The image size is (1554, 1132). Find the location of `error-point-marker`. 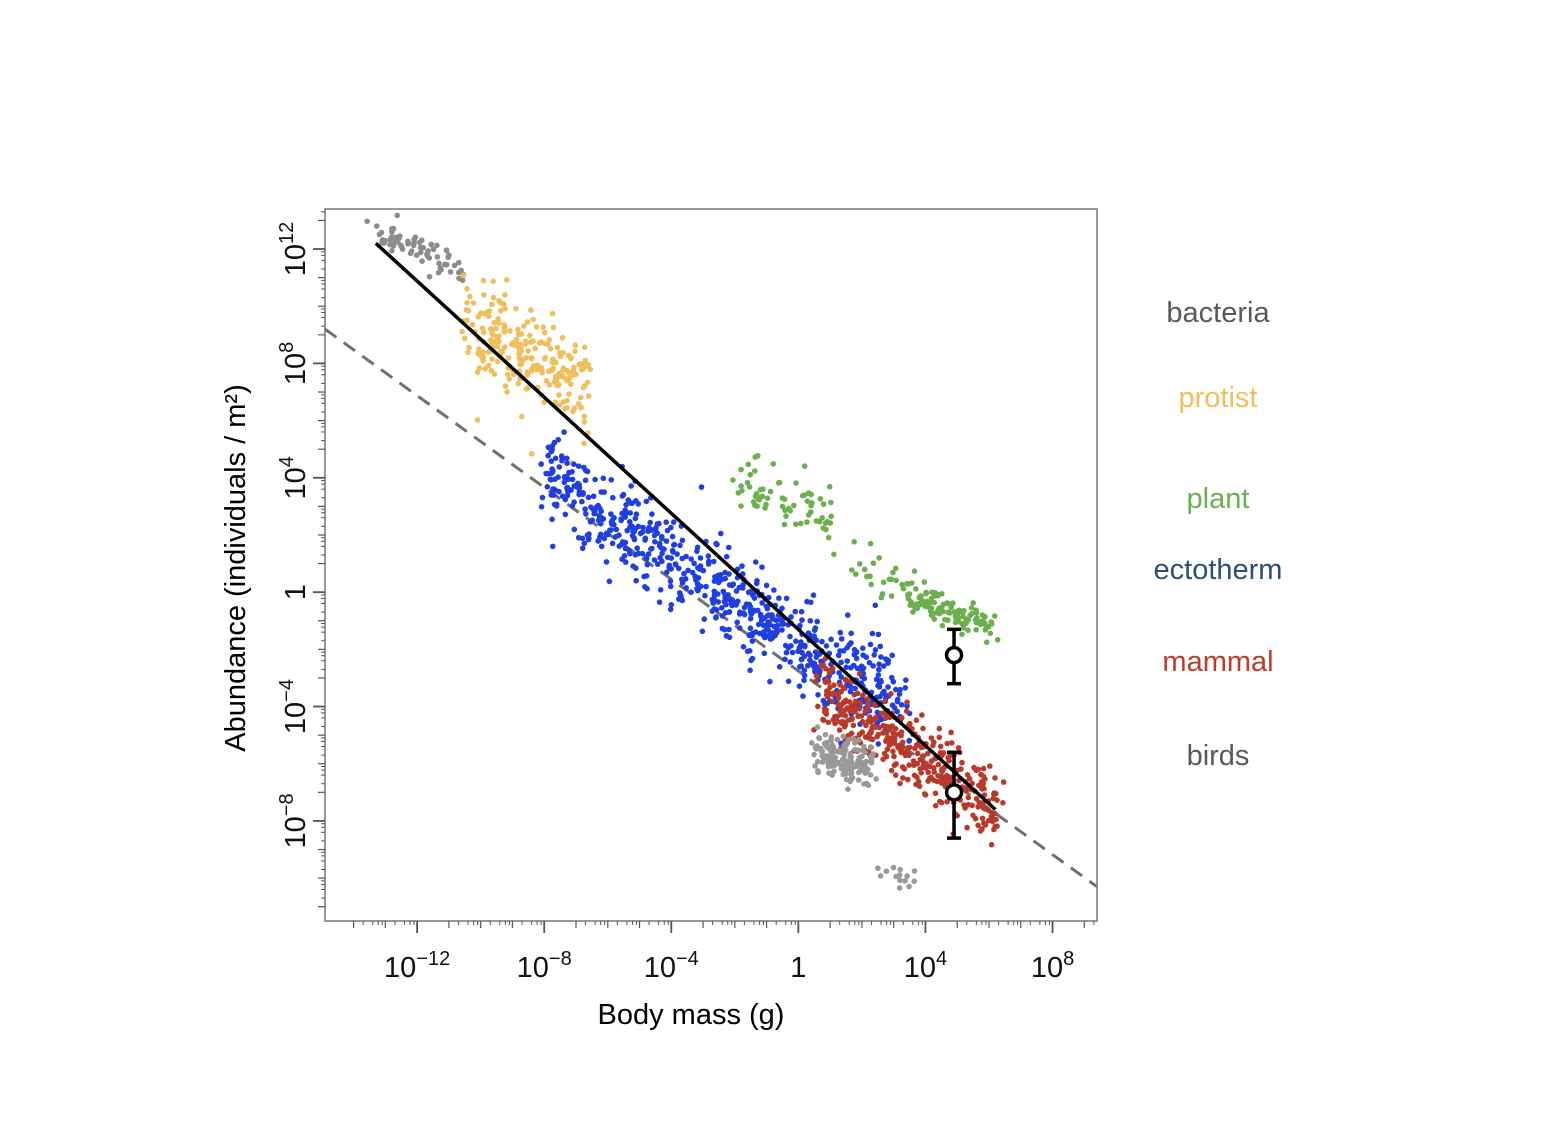

error-point-marker is located at coordinates (954, 655).